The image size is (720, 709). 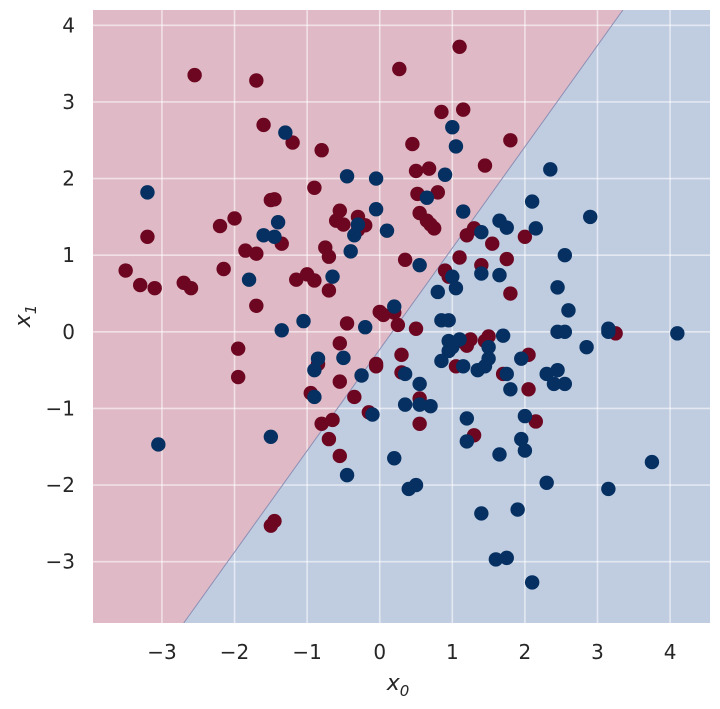 I want to click on x-tick-label: 3, so click(x=597, y=652).